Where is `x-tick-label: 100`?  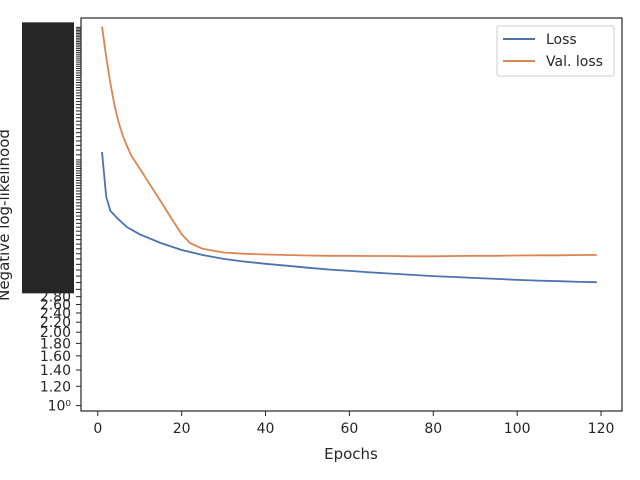
x-tick-label: 100 is located at coordinates (517, 429).